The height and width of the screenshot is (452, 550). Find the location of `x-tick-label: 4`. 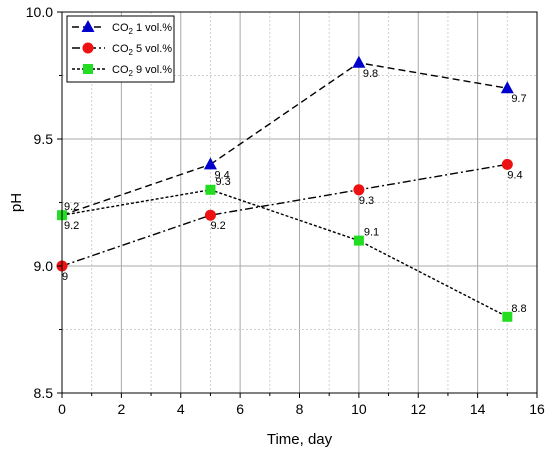

x-tick-label: 4 is located at coordinates (181, 409).